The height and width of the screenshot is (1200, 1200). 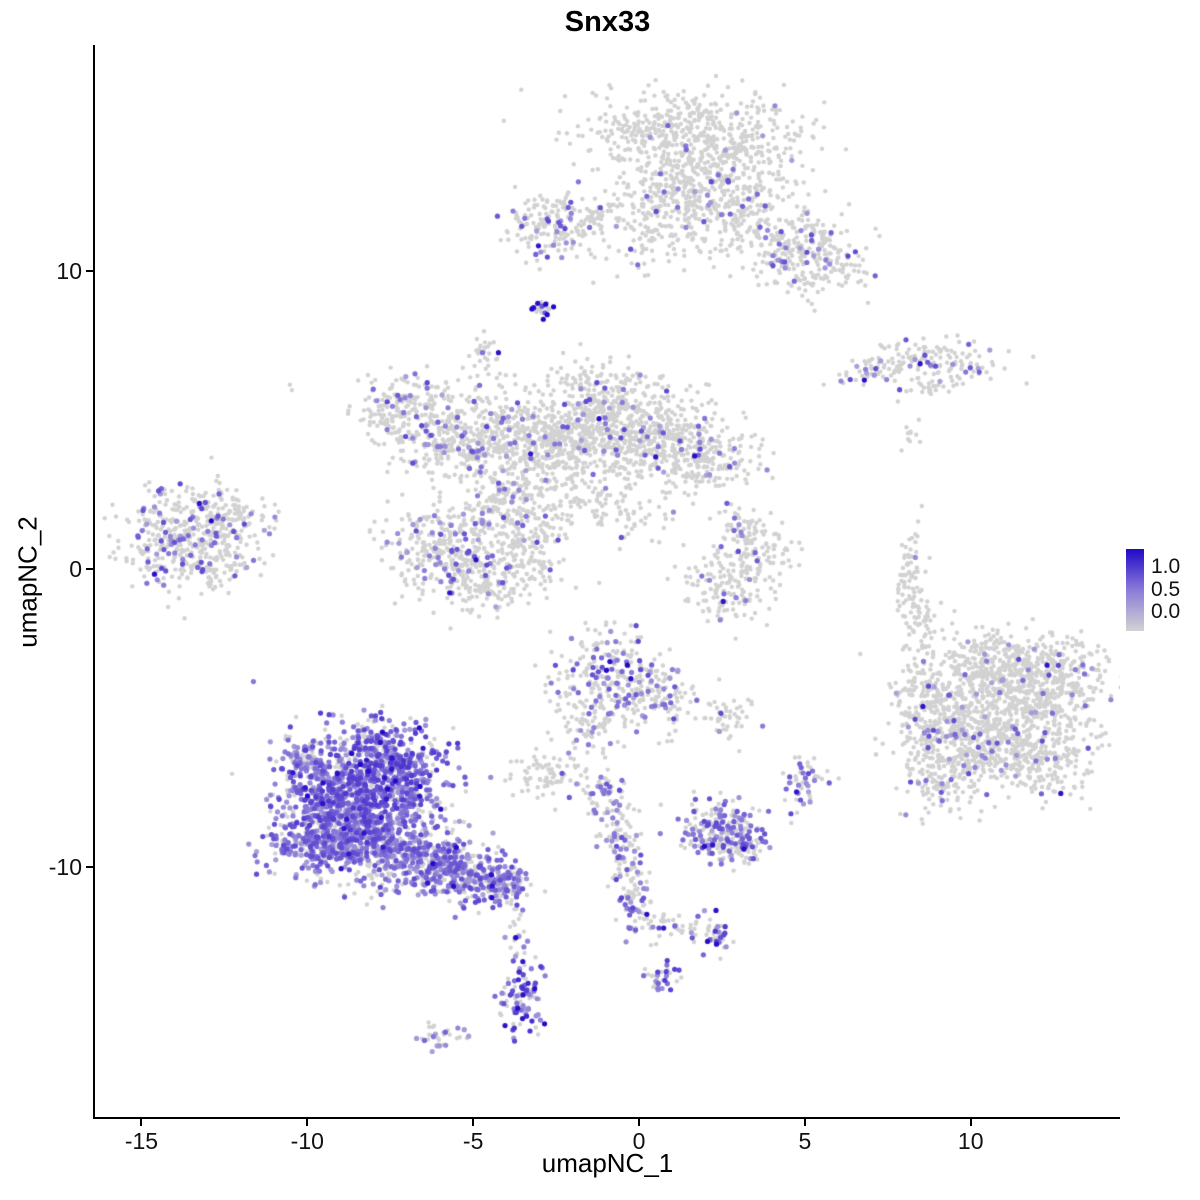 I want to click on x-tick-label: -15, so click(x=141, y=1141).